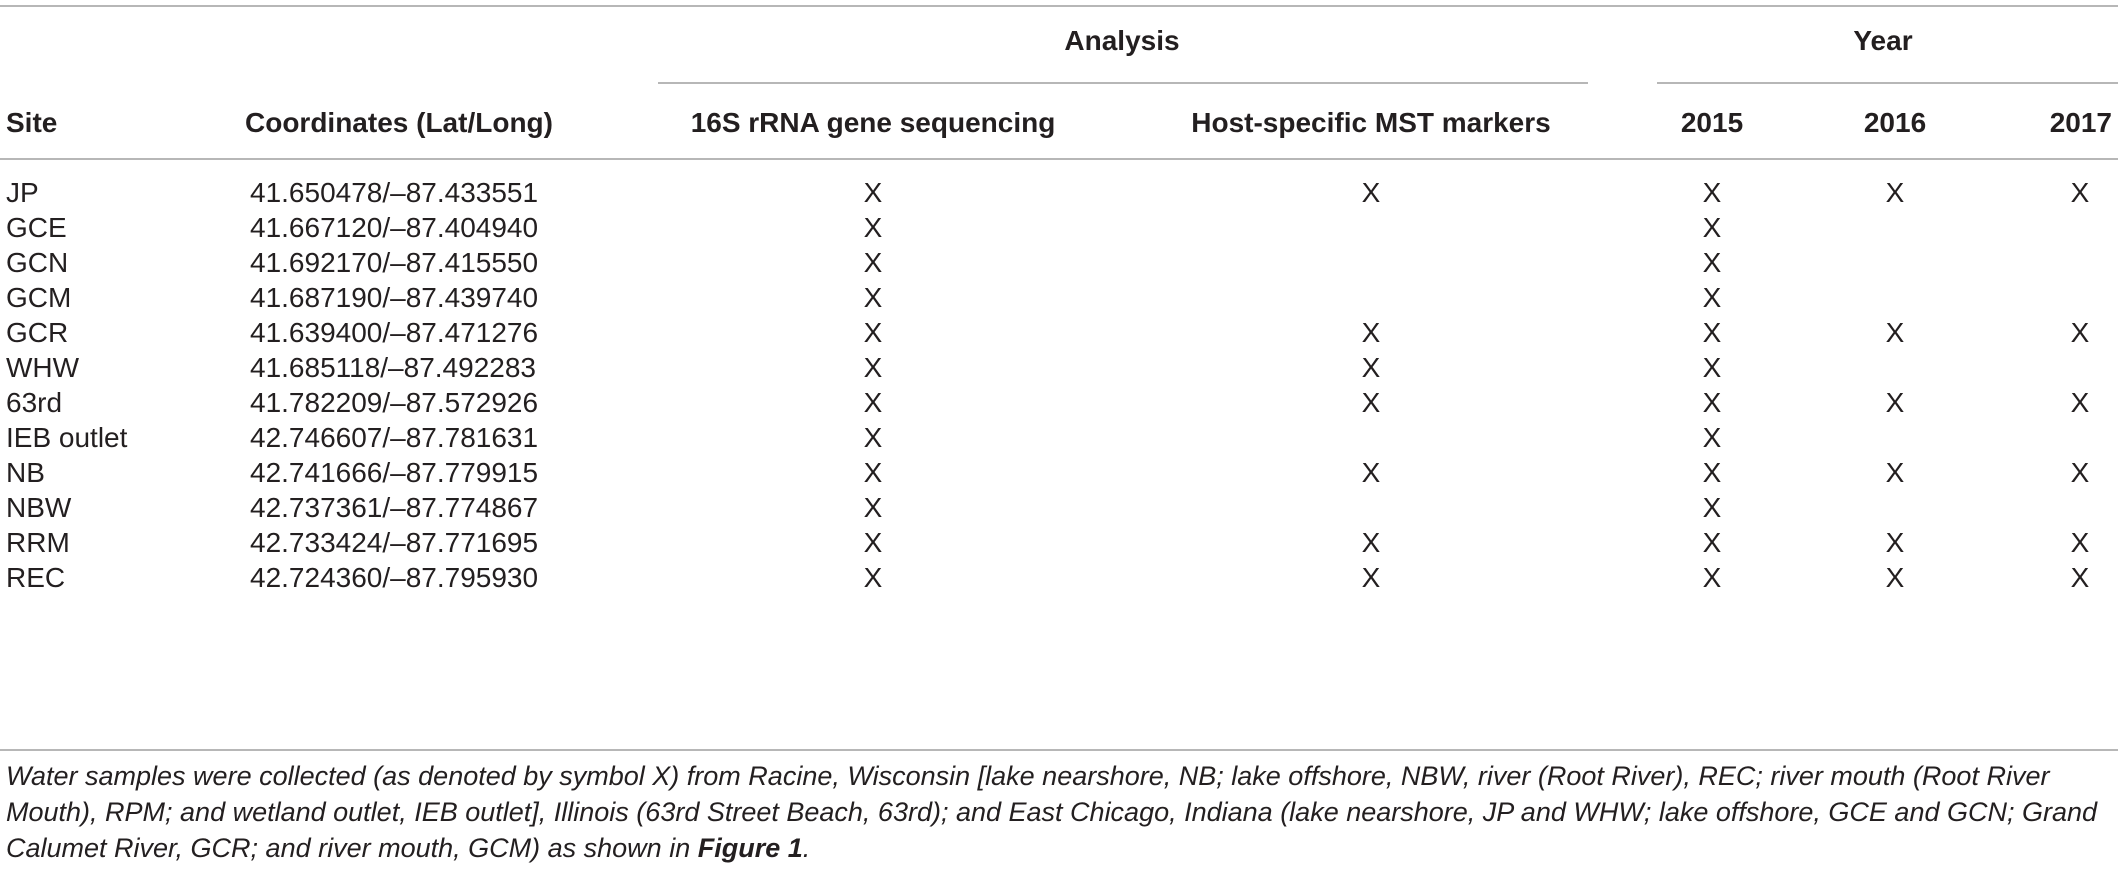 This screenshot has height=873, width=2118. What do you see at coordinates (2080, 122) in the screenshot?
I see `col-header-2017: 2017` at bounding box center [2080, 122].